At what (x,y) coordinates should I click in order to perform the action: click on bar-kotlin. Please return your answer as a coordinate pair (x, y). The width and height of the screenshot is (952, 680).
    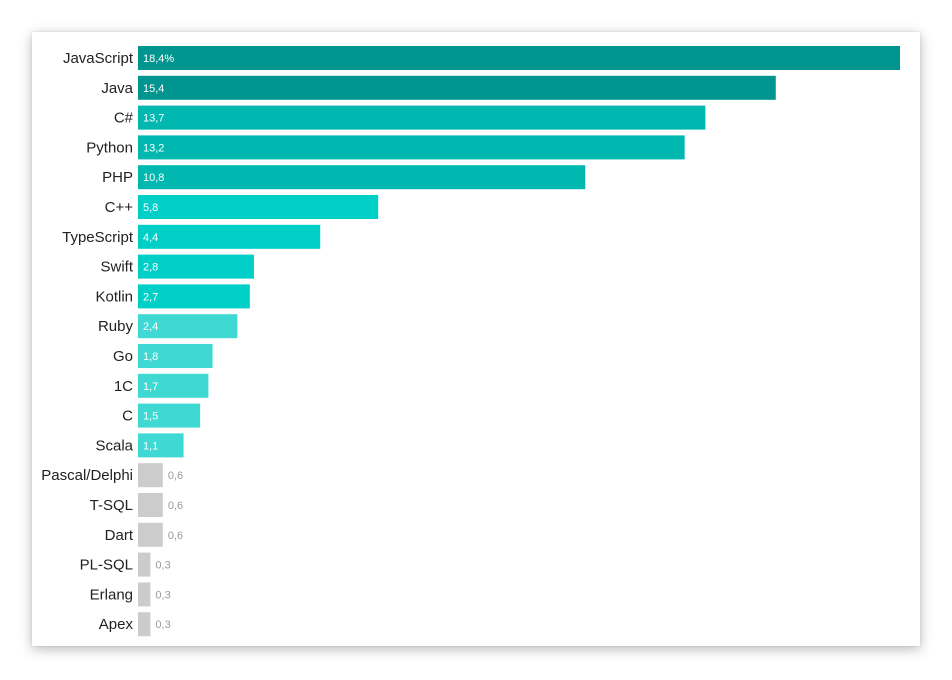
    Looking at the image, I should click on (194, 296).